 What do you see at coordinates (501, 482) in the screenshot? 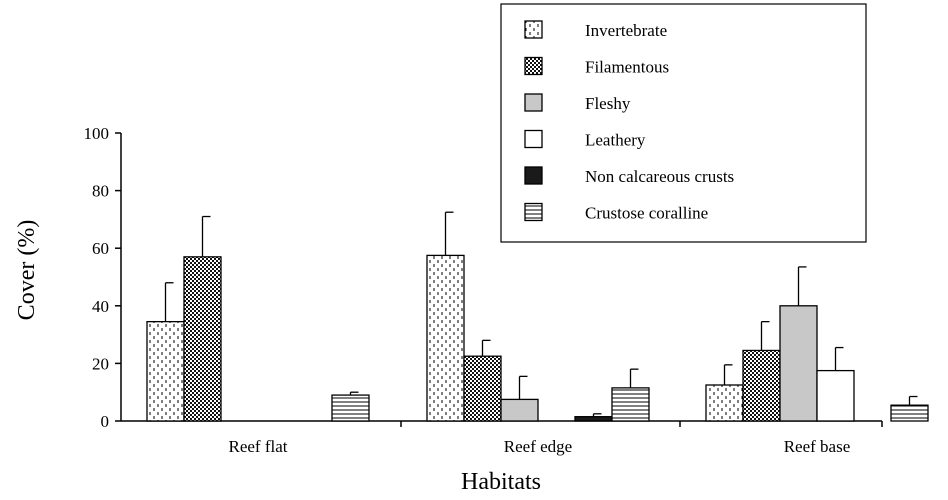
I see `x-axis-title: Habitats` at bounding box center [501, 482].